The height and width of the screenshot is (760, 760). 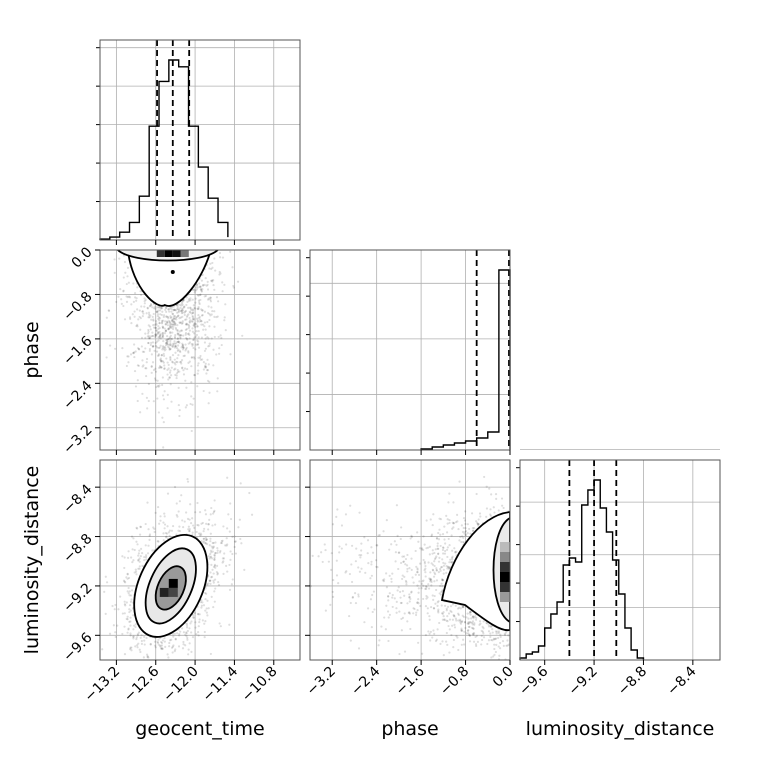 What do you see at coordinates (77, 548) in the screenshot?
I see `scatter-luminosity-distance-geocent-time-yticklabel-2: −8.8` at bounding box center [77, 548].